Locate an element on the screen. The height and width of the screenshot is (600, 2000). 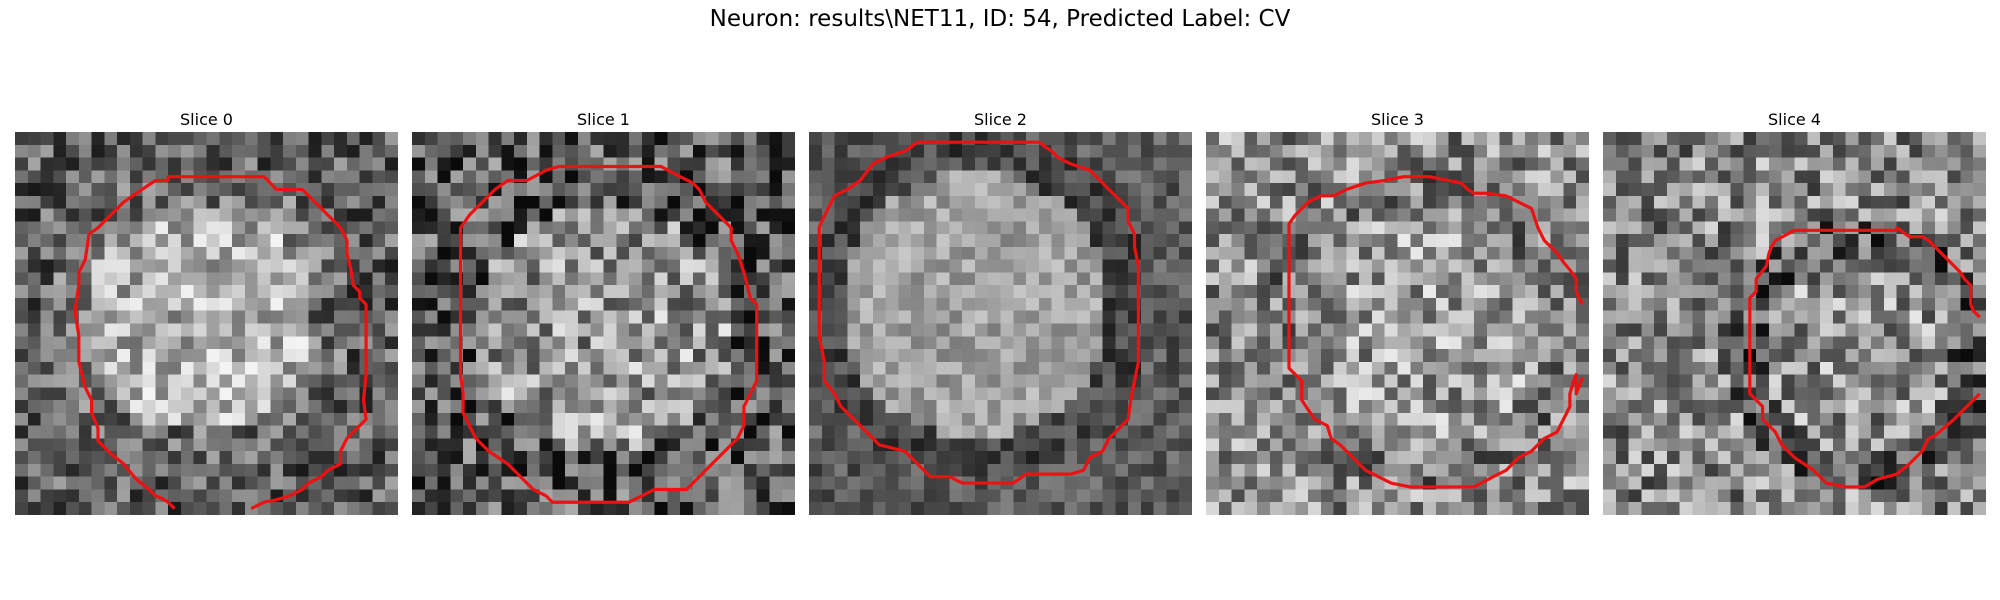
slice-panel-3: Slice 3 is located at coordinates (1397, 311).